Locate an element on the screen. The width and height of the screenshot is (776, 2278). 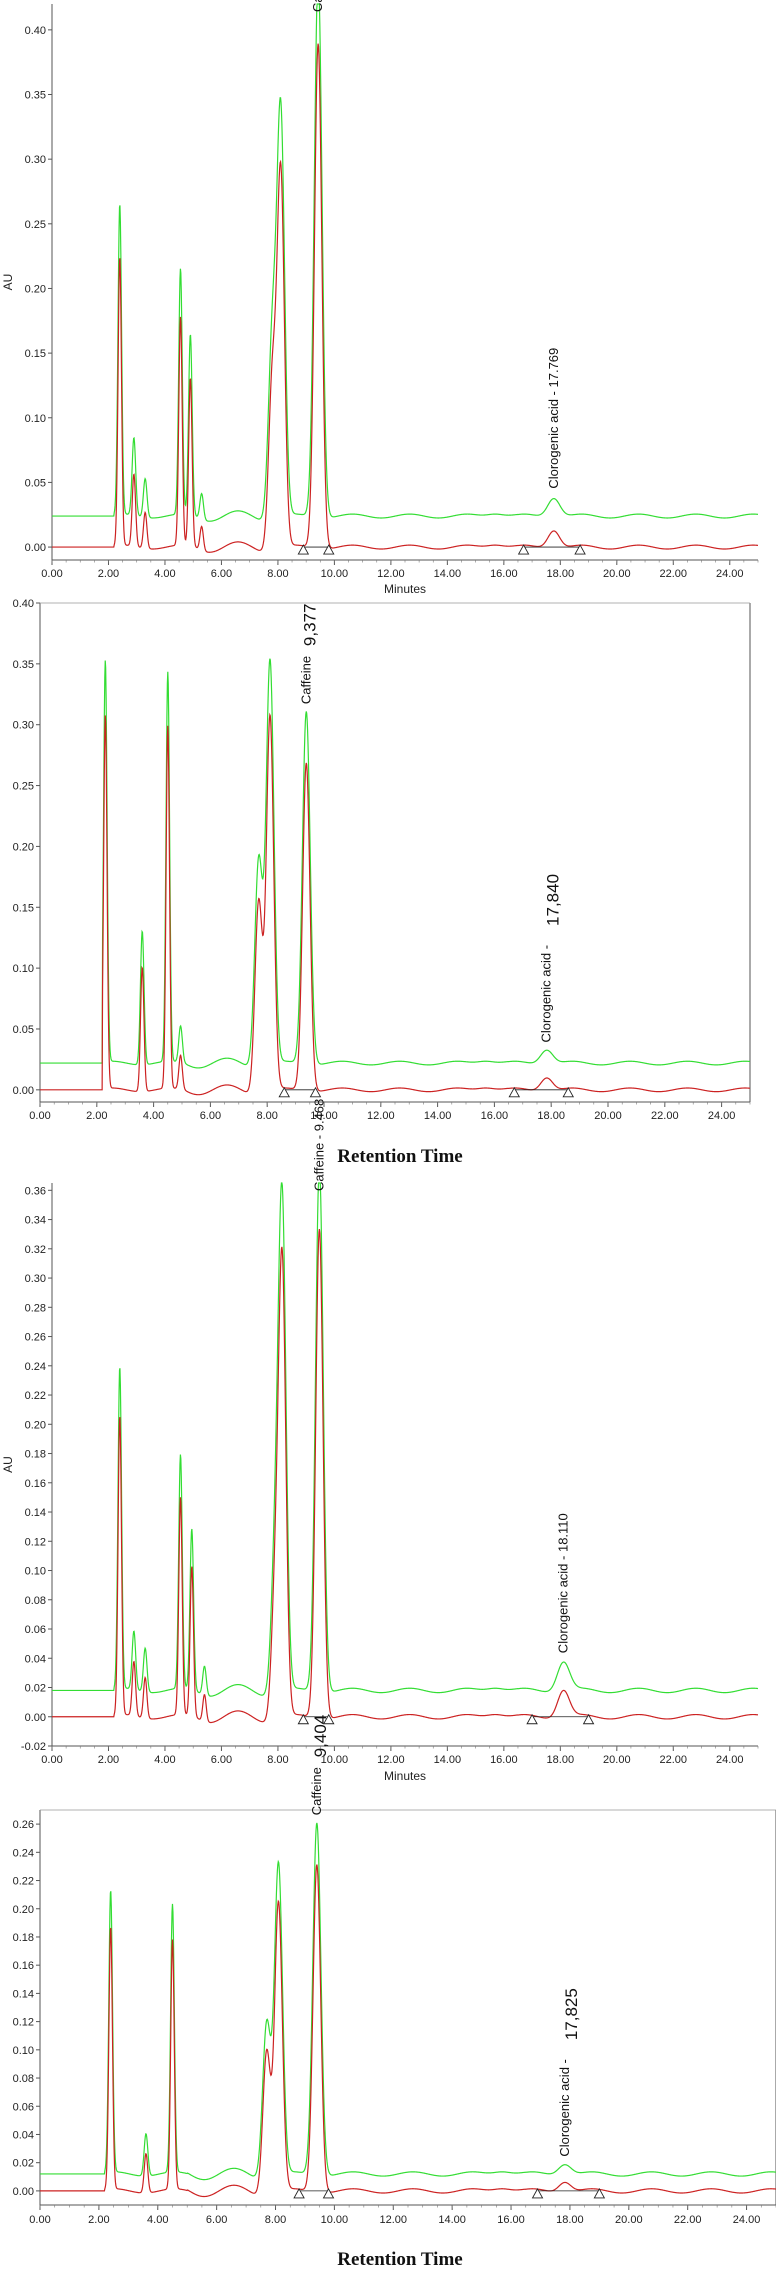
y-tick-label: -0.02 is located at coordinates (33, 1747).